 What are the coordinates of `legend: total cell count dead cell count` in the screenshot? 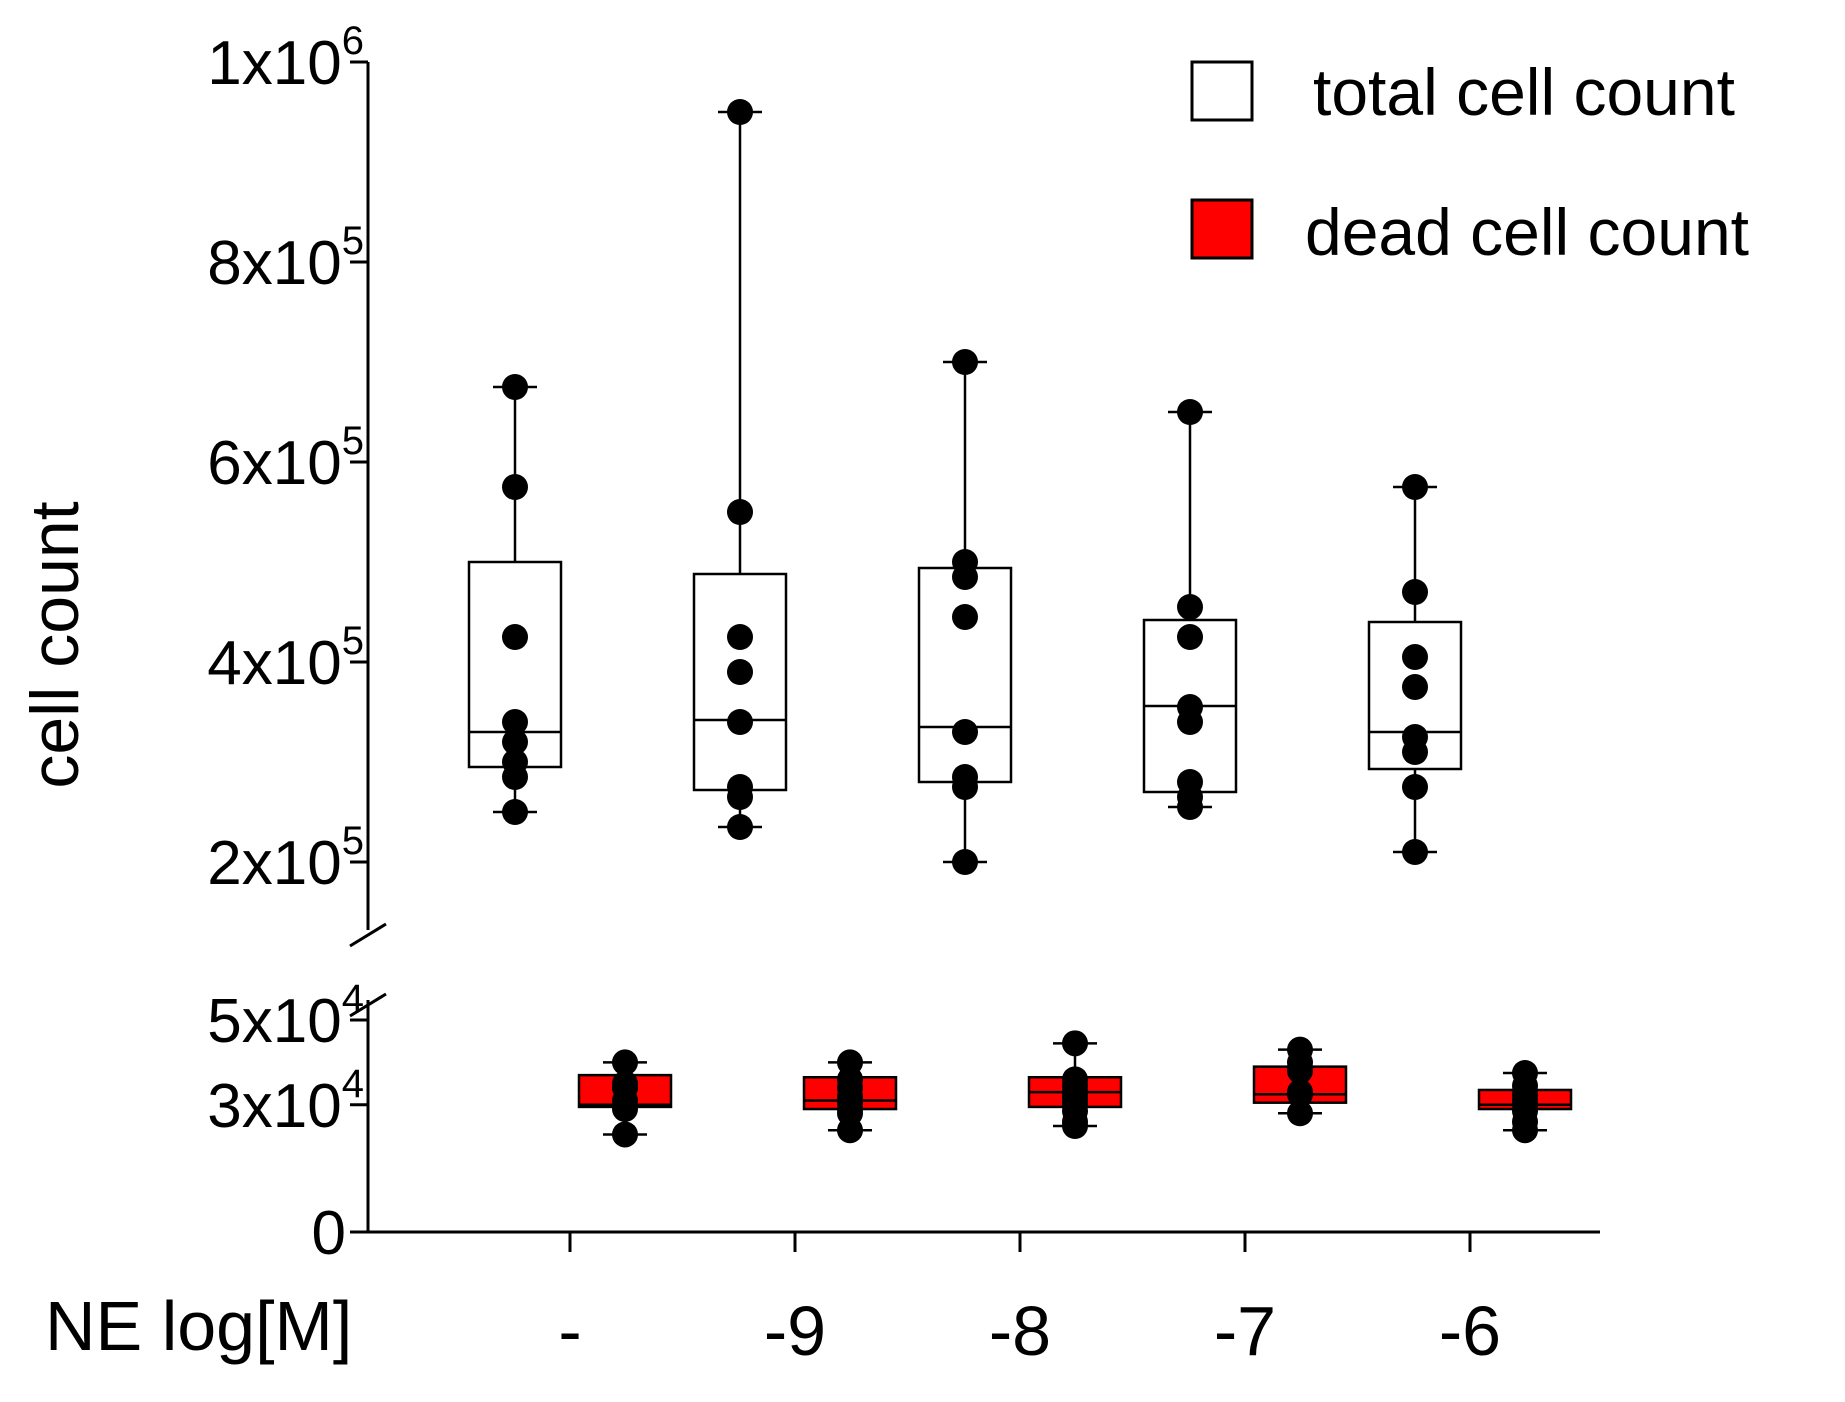 It's located at (1469, 162).